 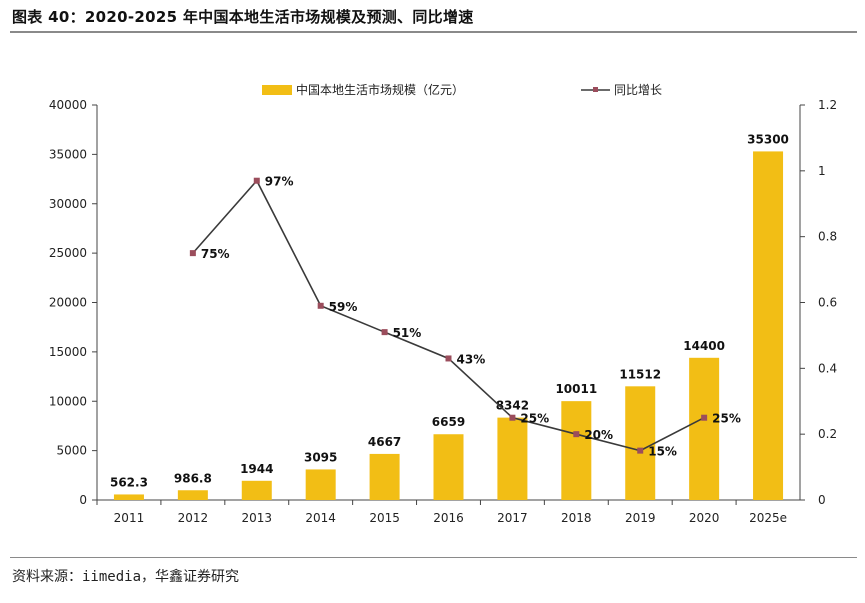 I want to click on x-tick-label: 2014, so click(x=320, y=518).